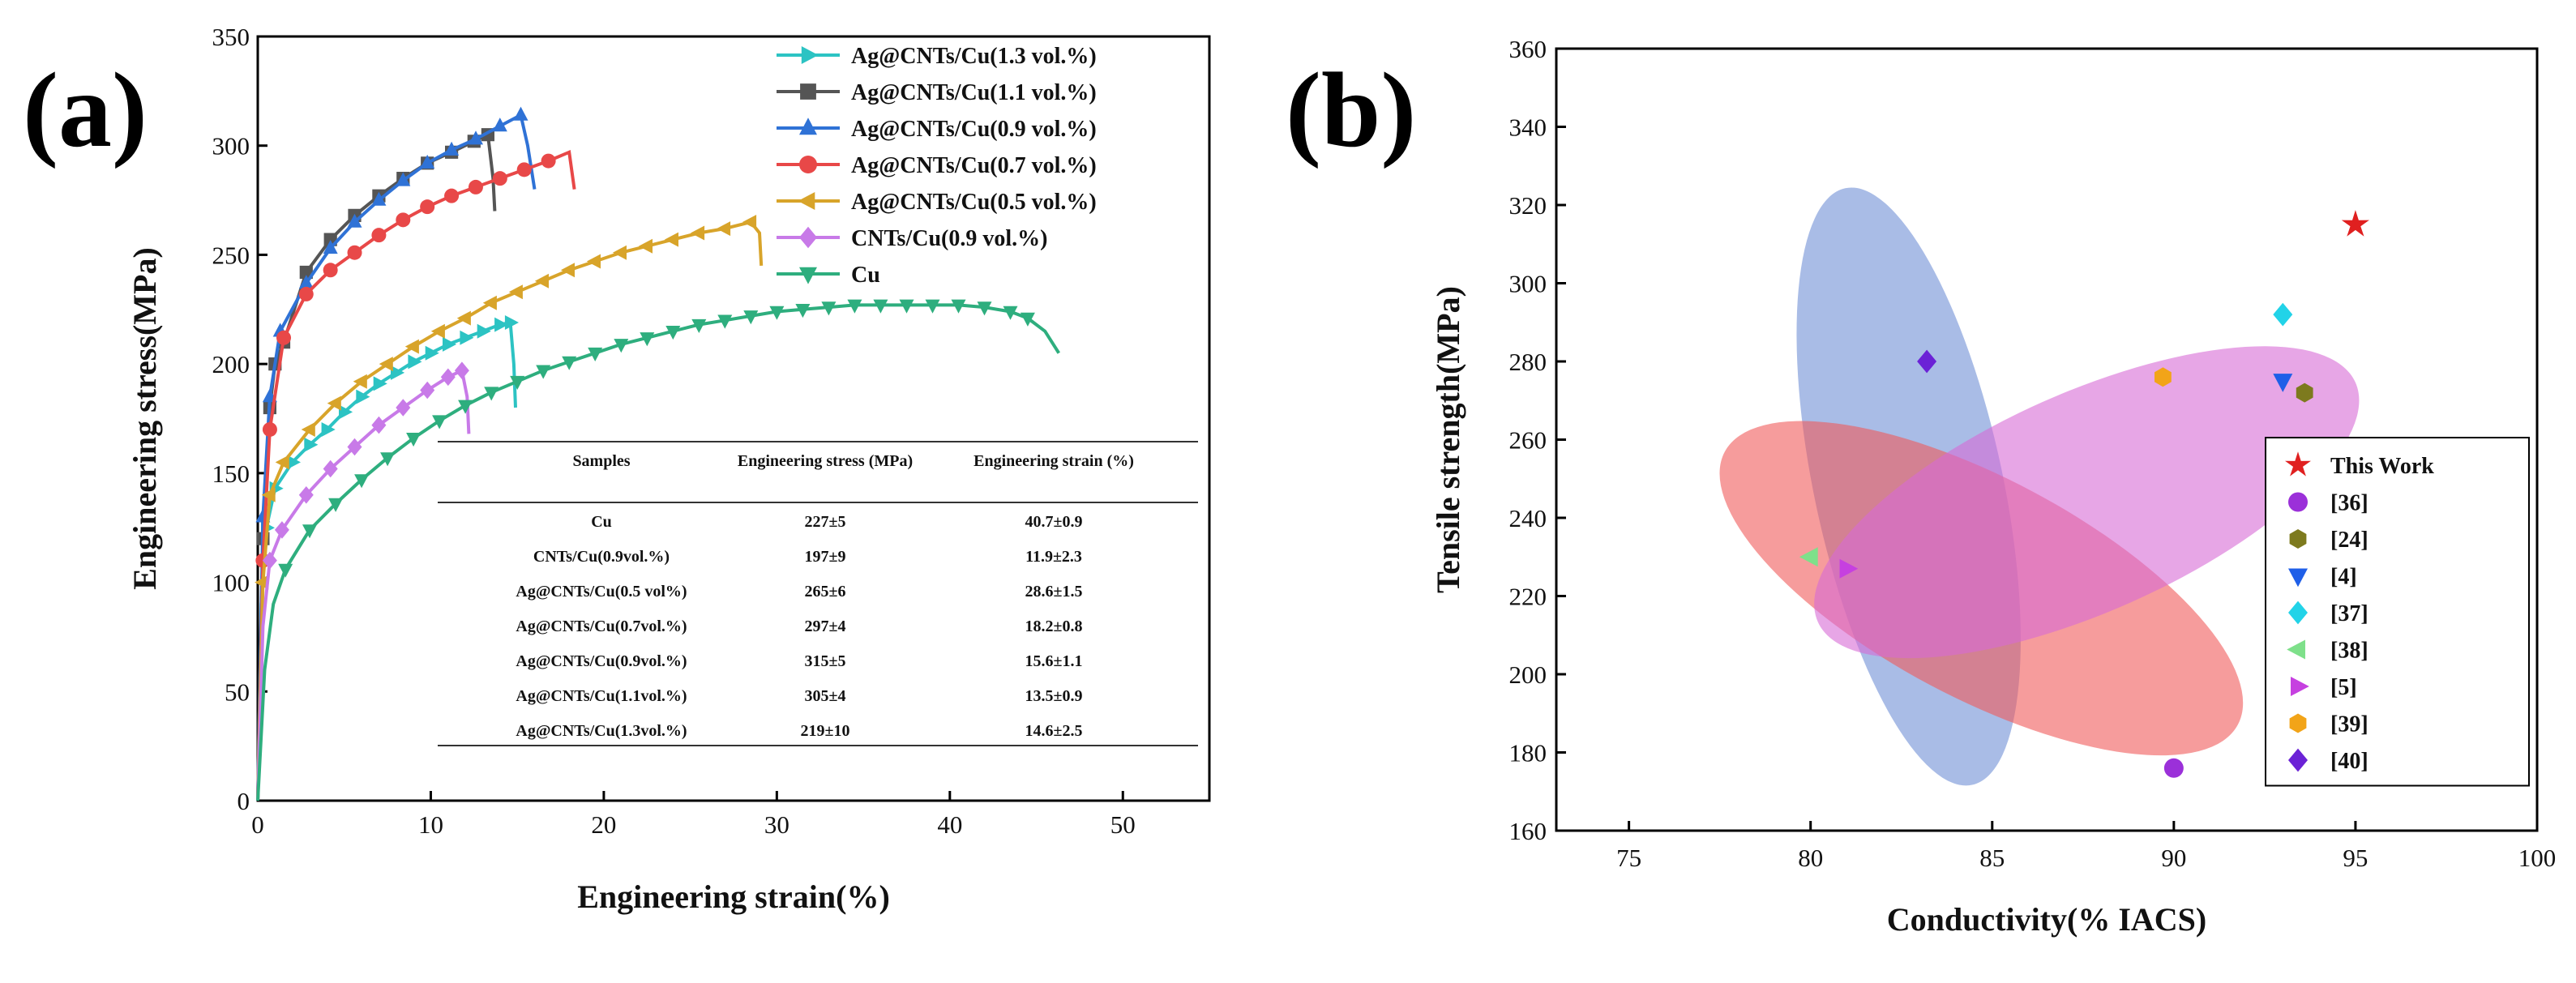  I want to click on table-cell: 197±9, so click(825, 557).